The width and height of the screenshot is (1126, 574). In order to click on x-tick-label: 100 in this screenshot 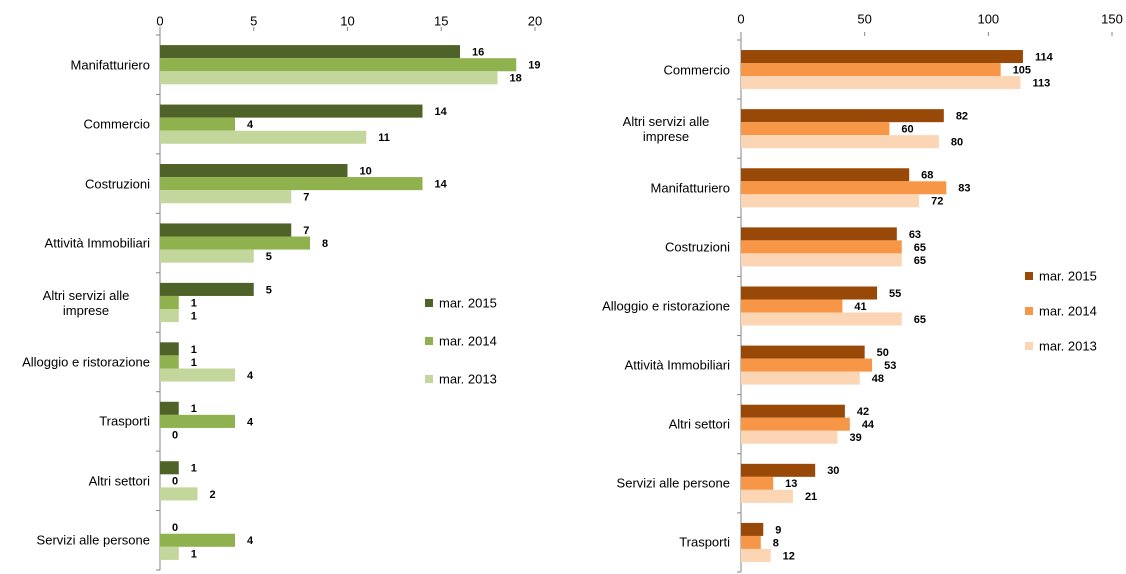, I will do `click(988, 18)`.